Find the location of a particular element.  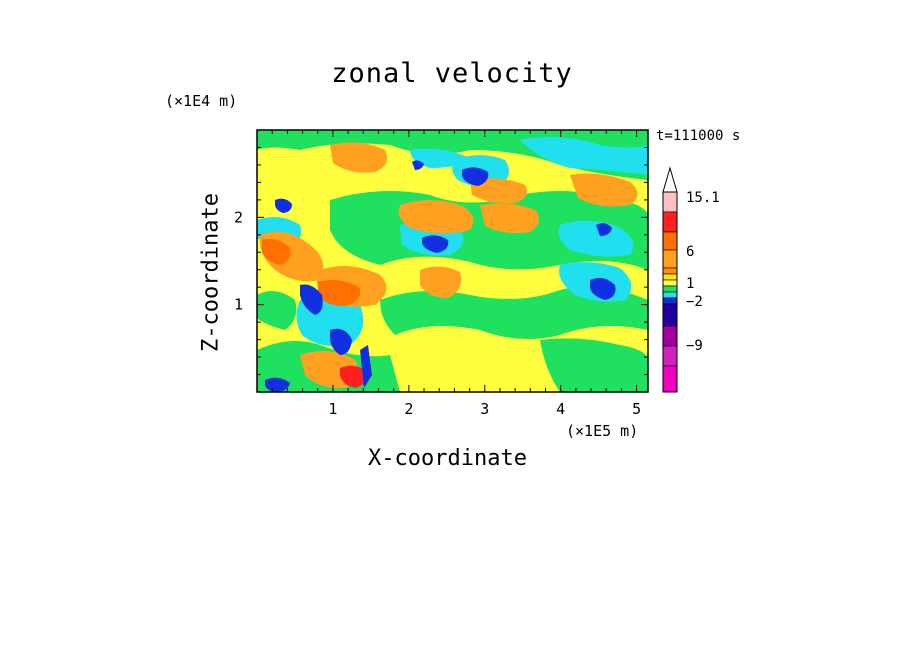

x-axis-label: X-coordinate is located at coordinates (447, 458).